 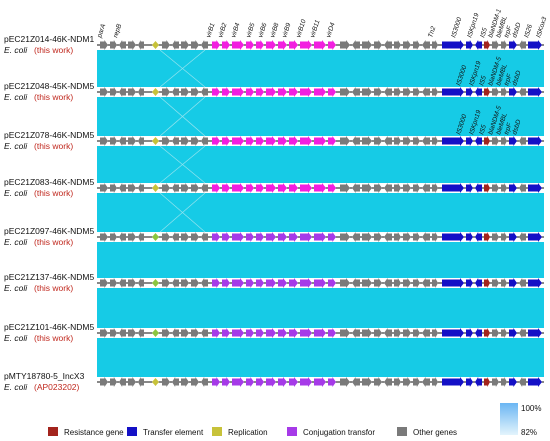 What do you see at coordinates (331, 30) in the screenshot?
I see `gene-label: virD4` at bounding box center [331, 30].